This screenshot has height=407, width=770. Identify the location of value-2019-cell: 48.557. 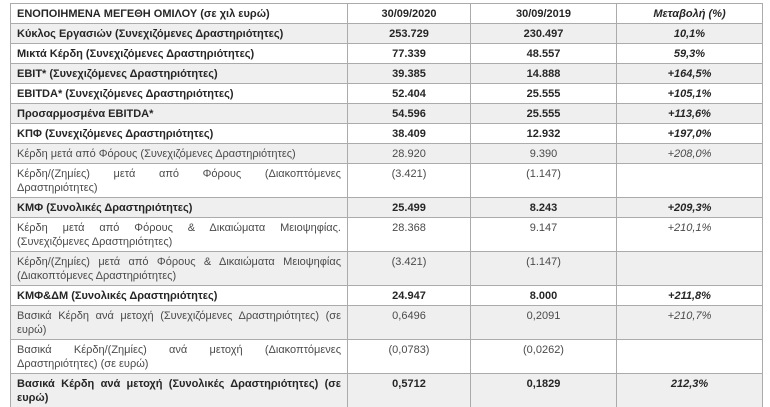
(543, 53).